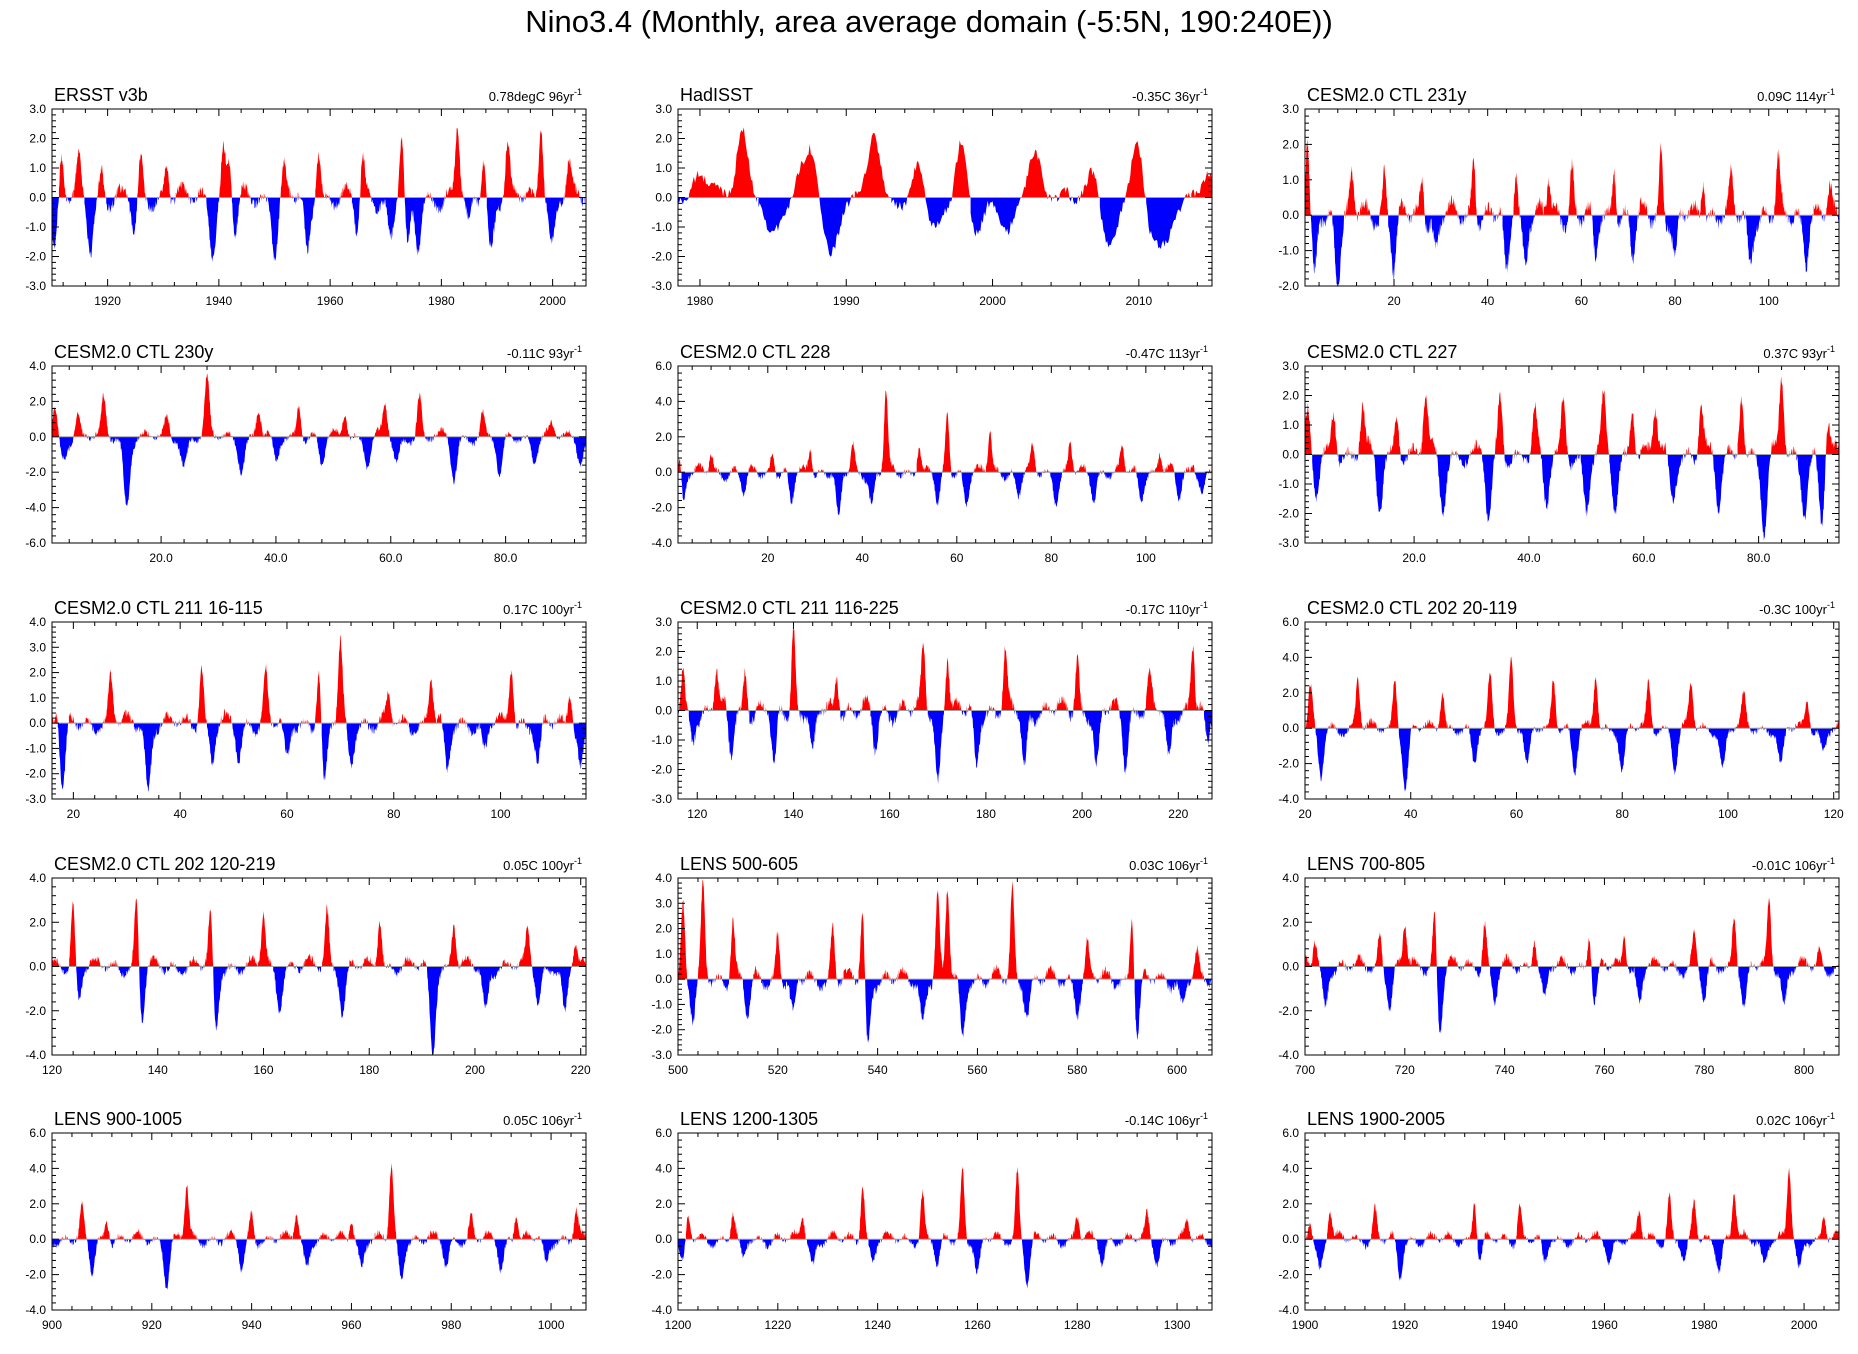 The width and height of the screenshot is (1858, 1354). What do you see at coordinates (164, 864) in the screenshot?
I see `panel-title: CESM2.0 CTL 202 120-219` at bounding box center [164, 864].